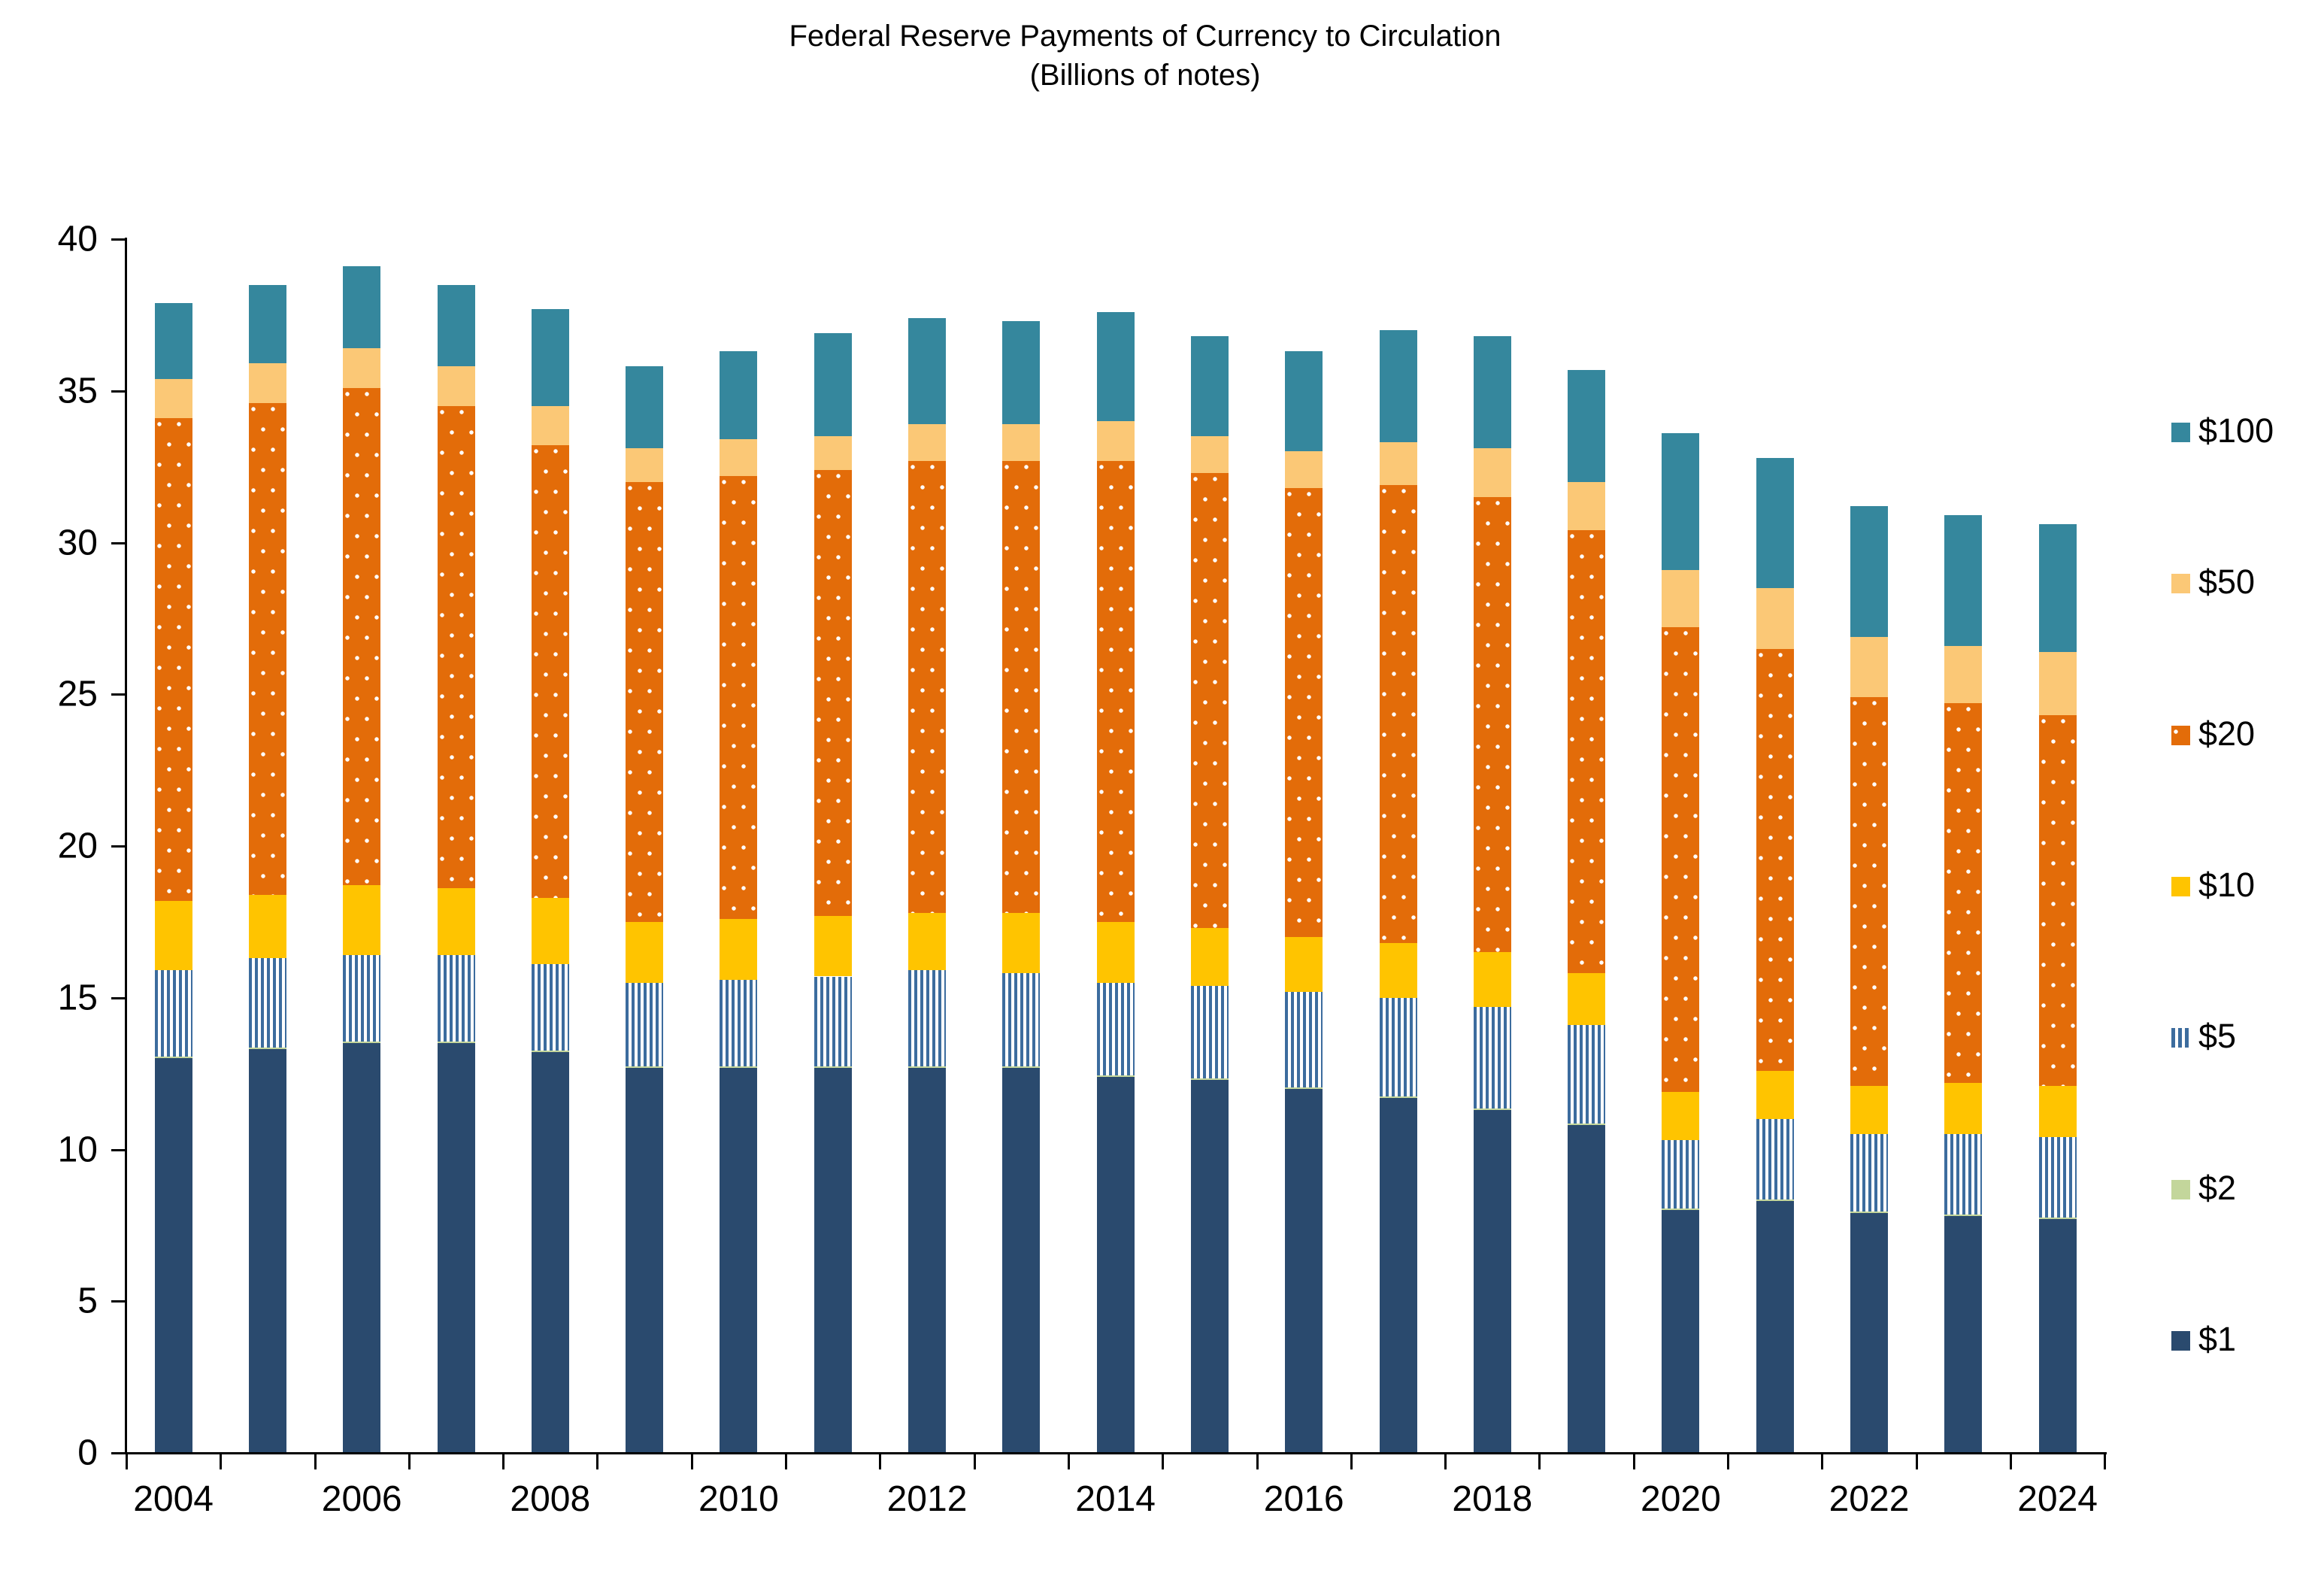 This screenshot has width=2324, height=1580. I want to click on bar-segment-2014-usd50, so click(1115, 441).